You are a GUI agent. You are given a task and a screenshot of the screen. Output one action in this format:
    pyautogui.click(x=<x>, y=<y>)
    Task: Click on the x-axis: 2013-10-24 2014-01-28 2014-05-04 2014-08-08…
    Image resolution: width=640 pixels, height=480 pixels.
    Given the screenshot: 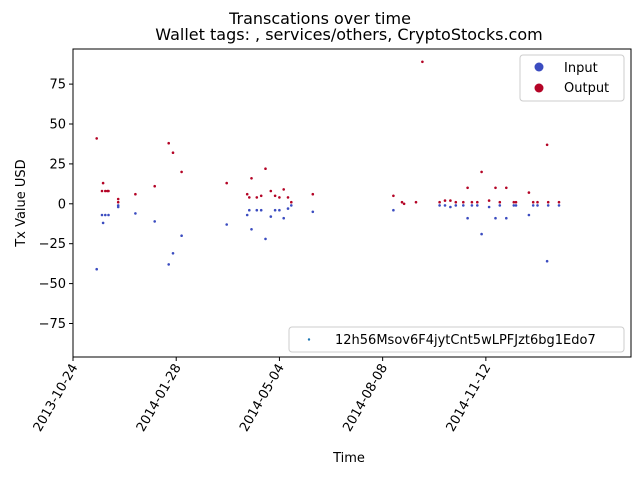 What is the action you would take?
    pyautogui.click(x=263, y=396)
    